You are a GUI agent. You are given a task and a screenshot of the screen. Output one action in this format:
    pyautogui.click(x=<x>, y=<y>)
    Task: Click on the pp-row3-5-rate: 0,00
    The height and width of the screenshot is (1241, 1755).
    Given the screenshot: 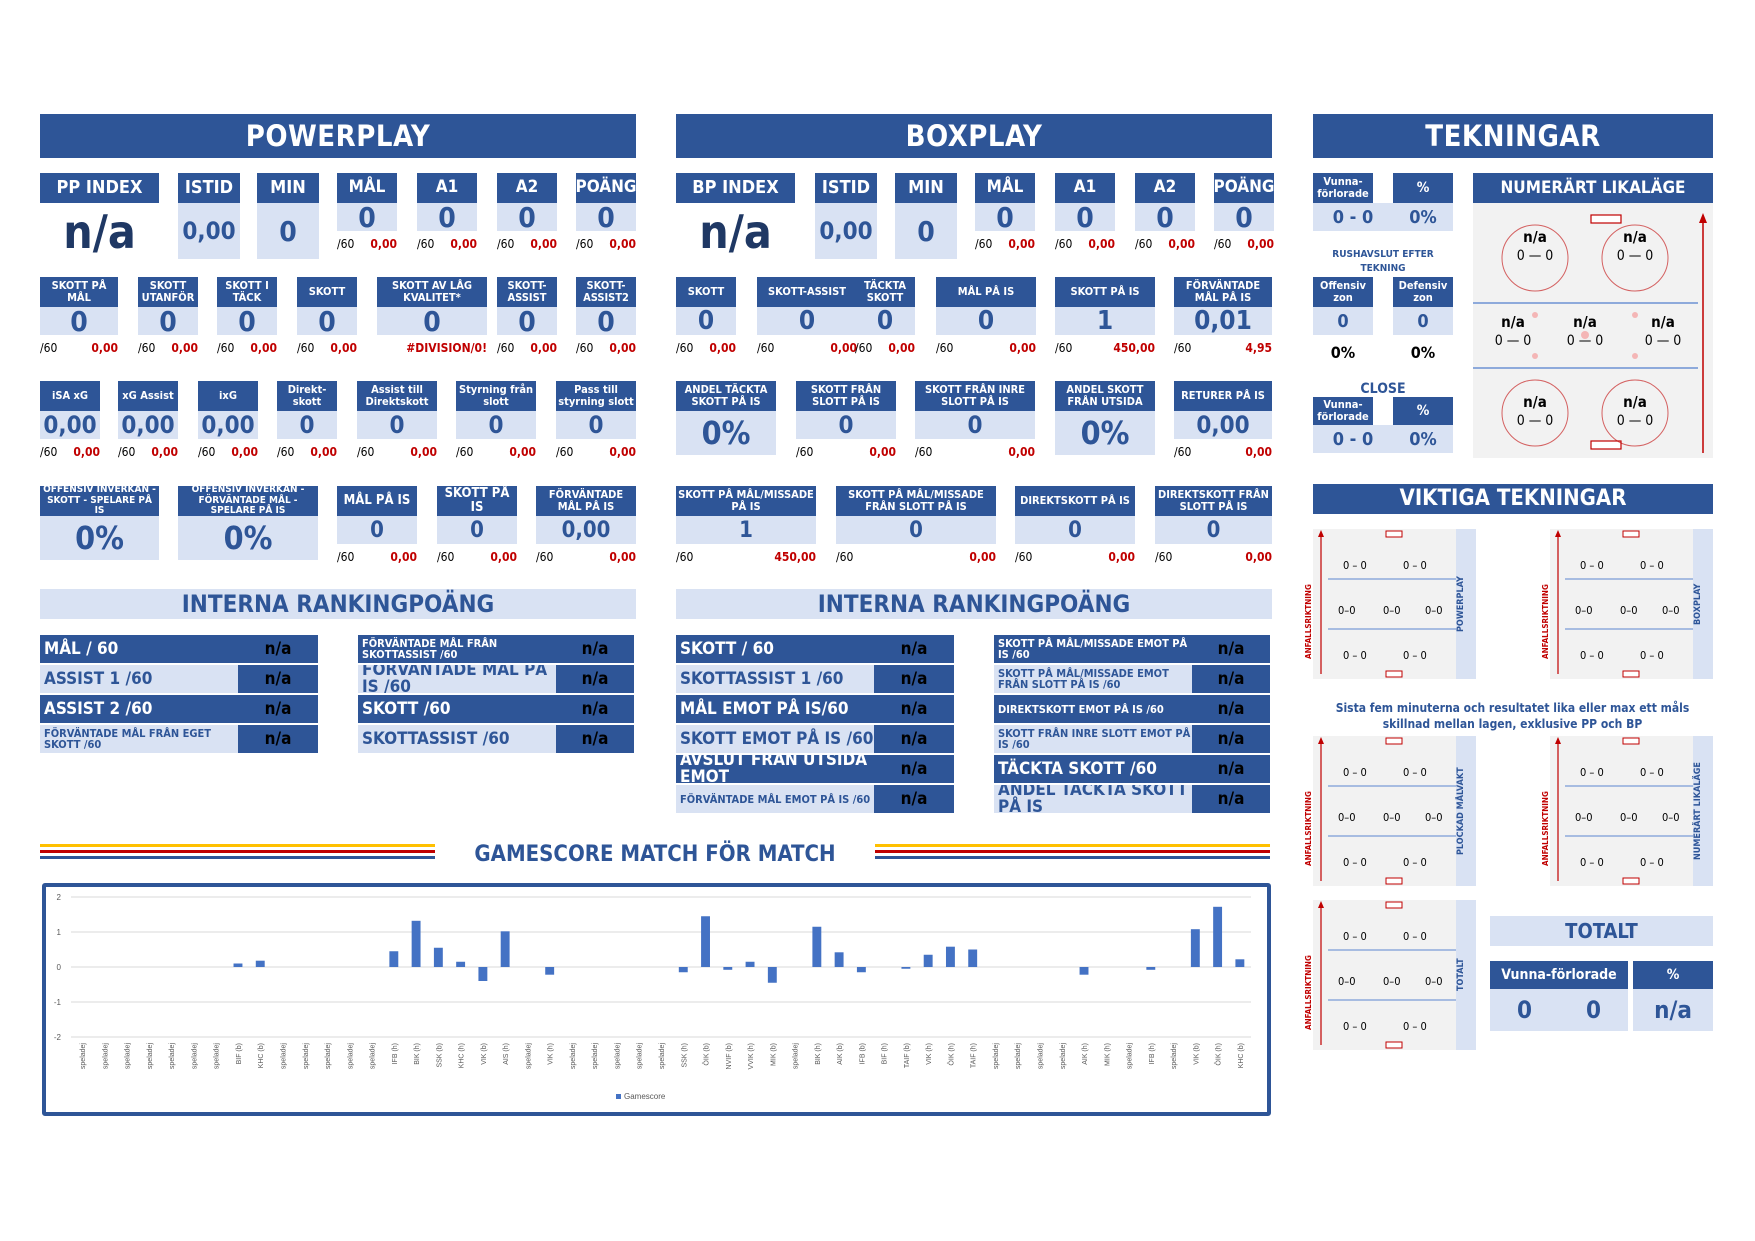 What is the action you would take?
    pyautogui.click(x=522, y=452)
    